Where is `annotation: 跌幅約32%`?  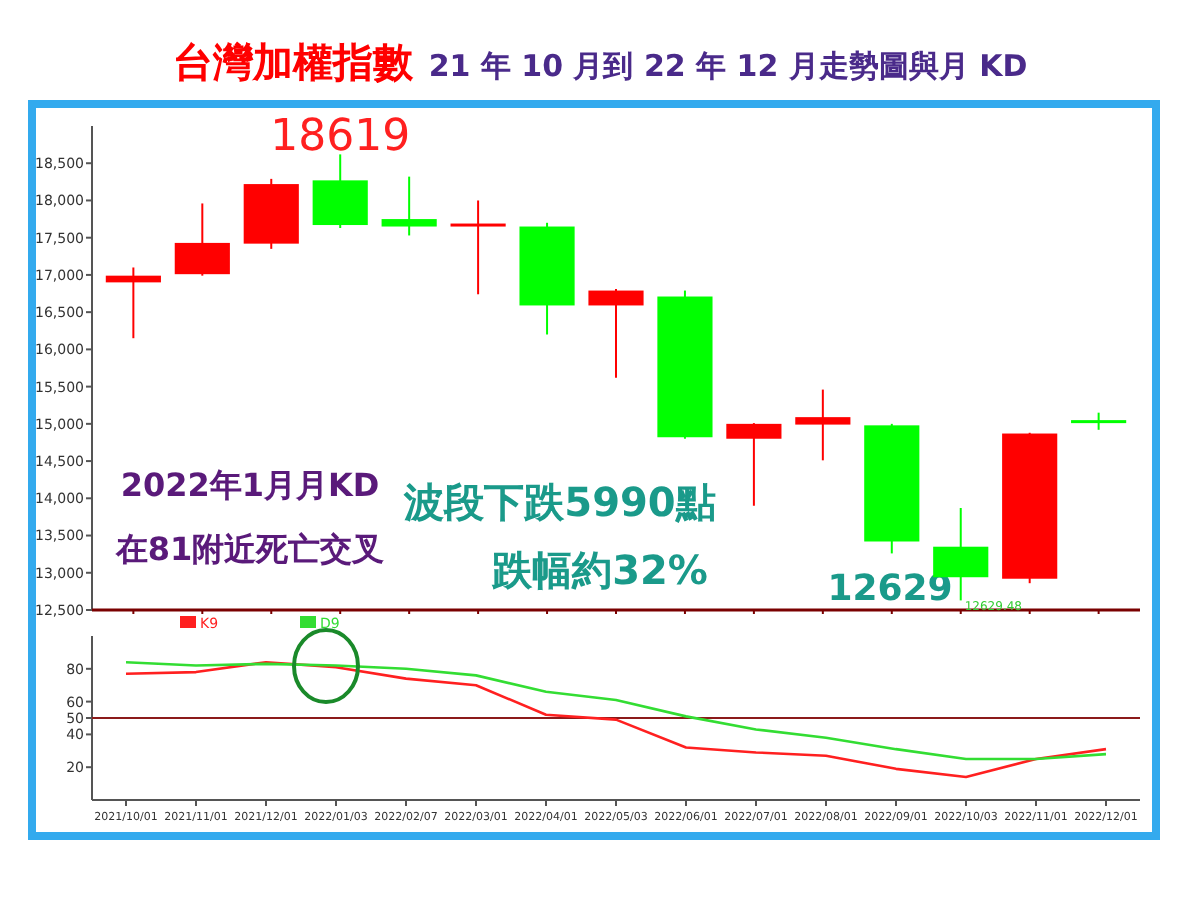
annotation: 跌幅約32% is located at coordinates (599, 570).